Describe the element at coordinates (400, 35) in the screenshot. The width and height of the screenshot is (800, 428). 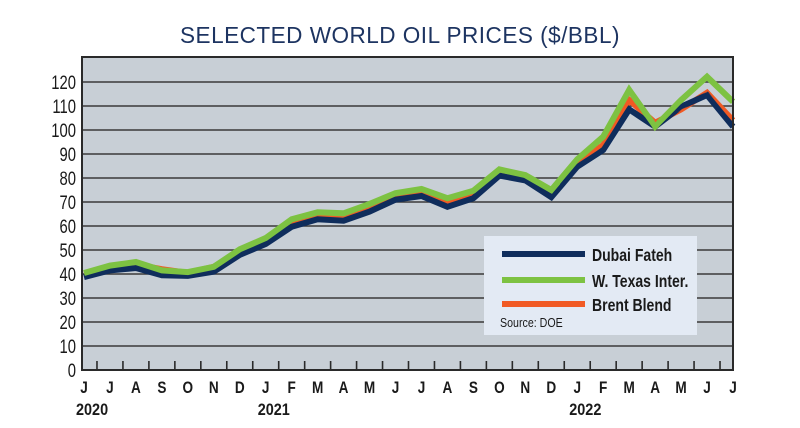
I see `chart-title: SELECTED WORLD OIL PRICES ($/BBL)` at that location.